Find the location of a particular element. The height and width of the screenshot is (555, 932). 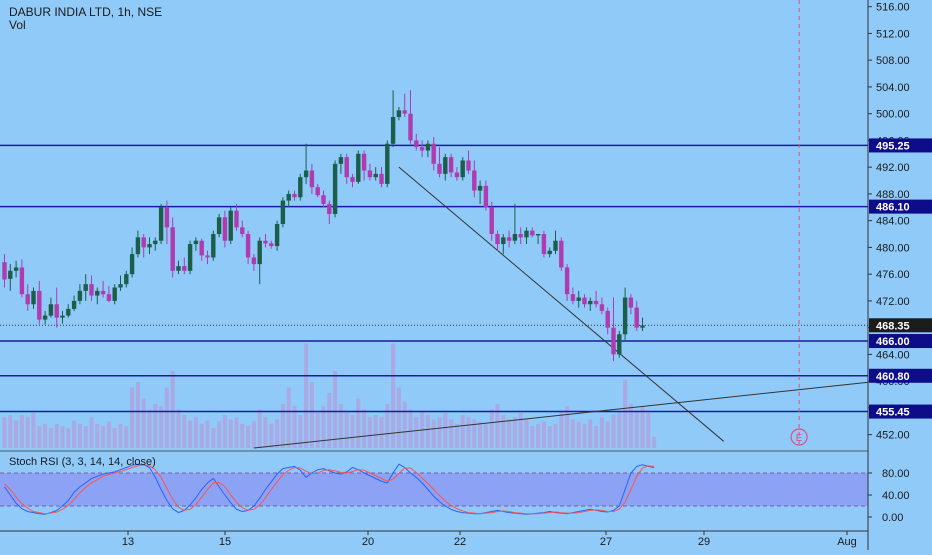

event-marker: E is located at coordinates (799, 224).